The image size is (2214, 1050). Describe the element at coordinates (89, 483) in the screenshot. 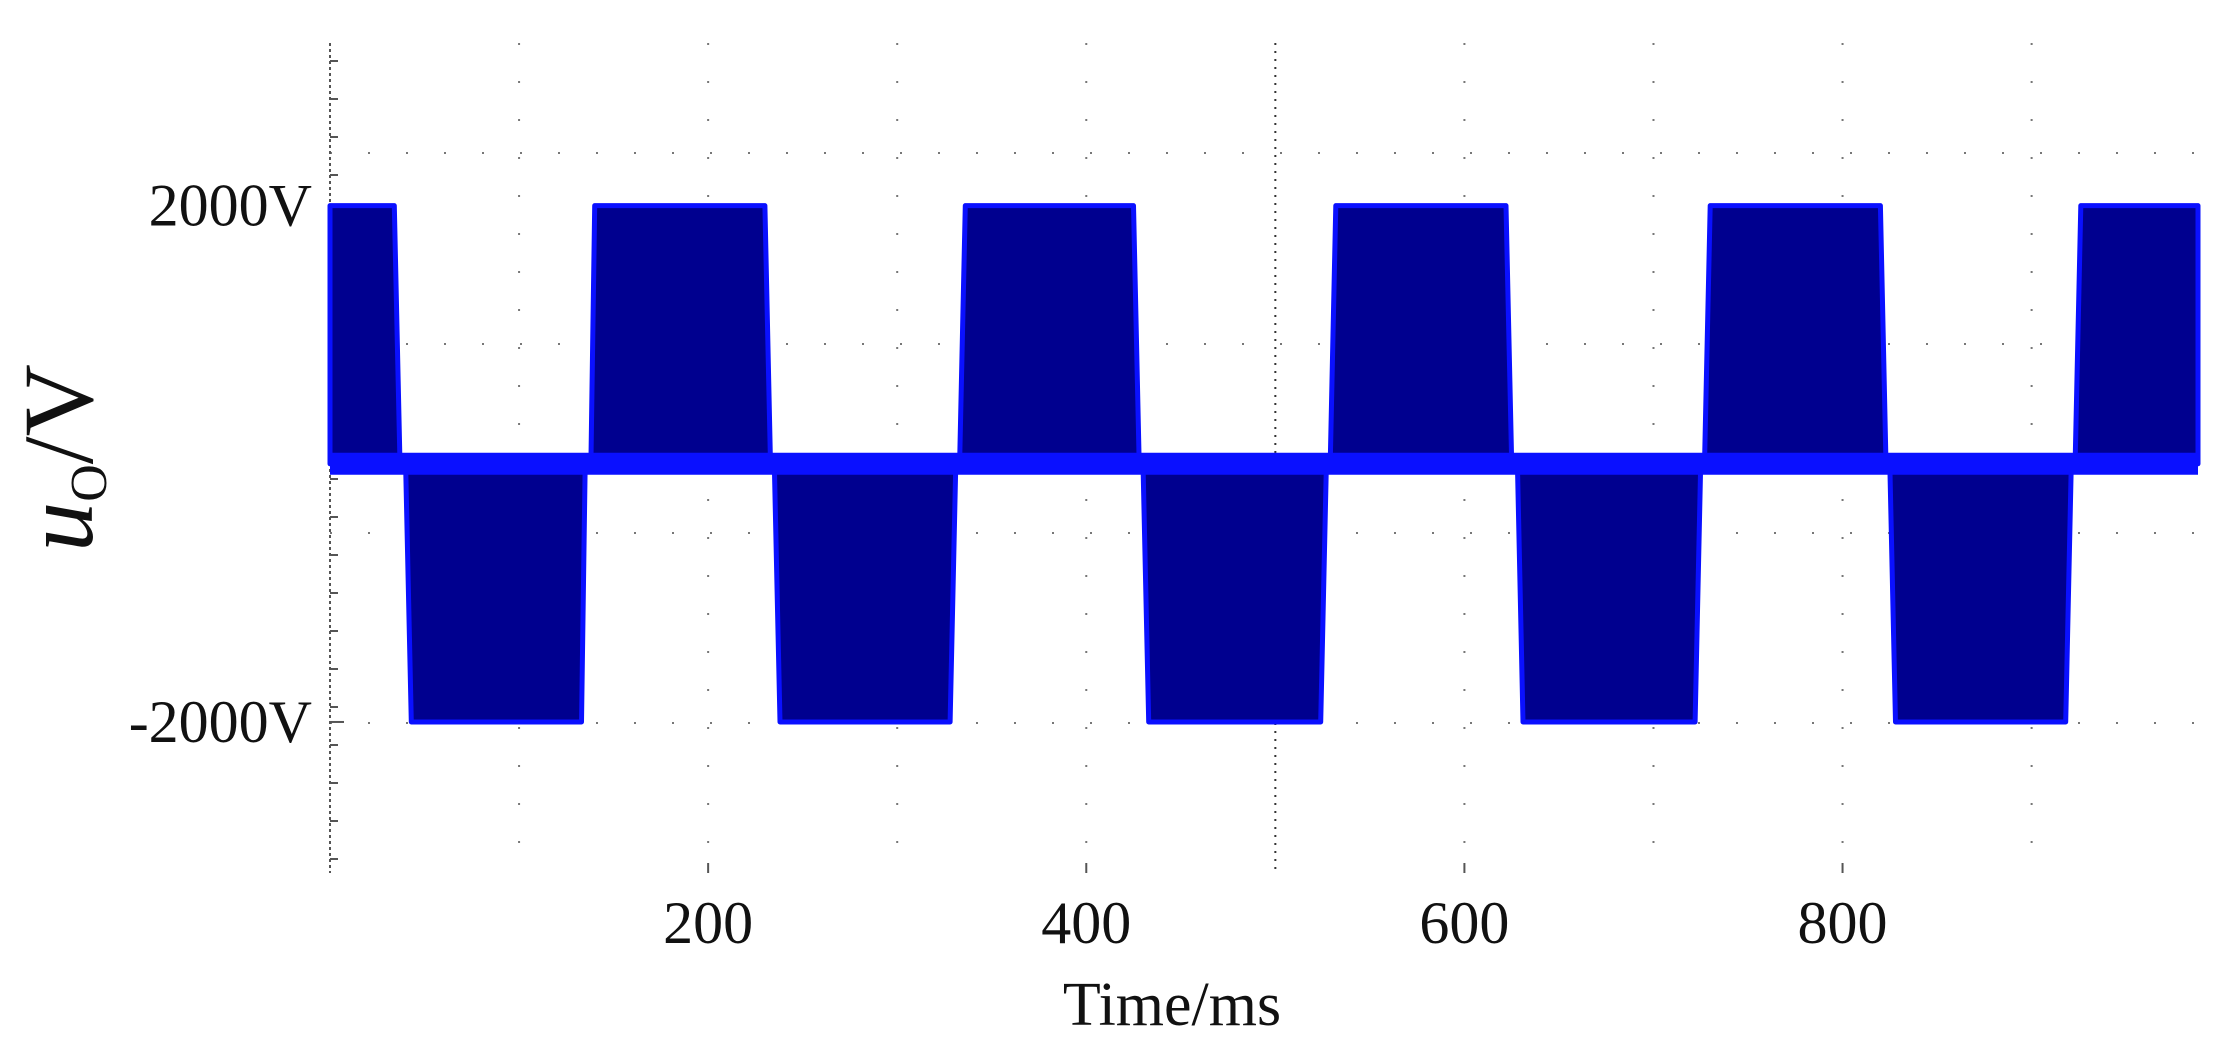

I see `y-label-sub: O` at that location.